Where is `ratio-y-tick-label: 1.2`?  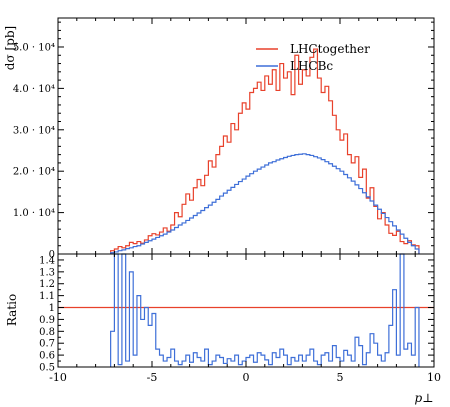 ratio-y-tick-label: 1.2 is located at coordinates (47, 284).